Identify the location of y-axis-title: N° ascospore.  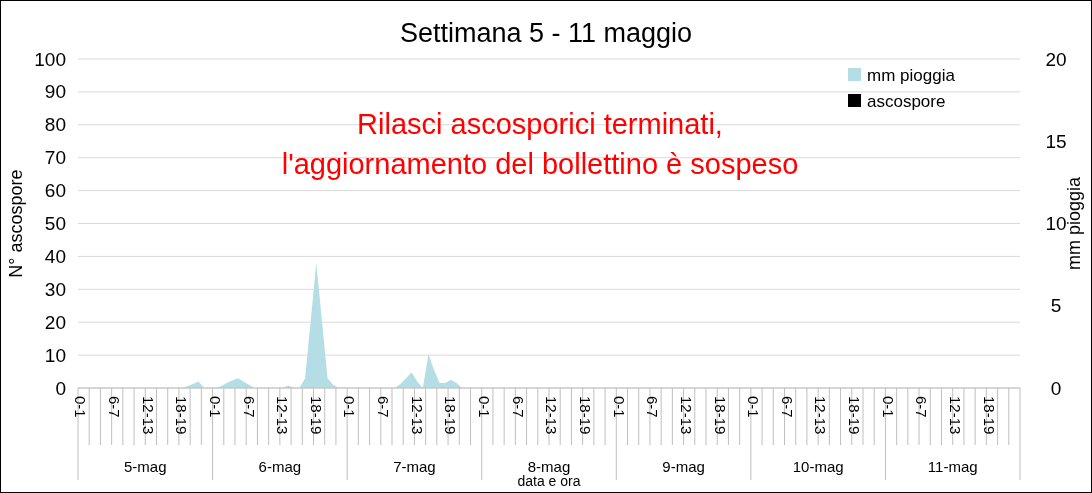
(16, 223).